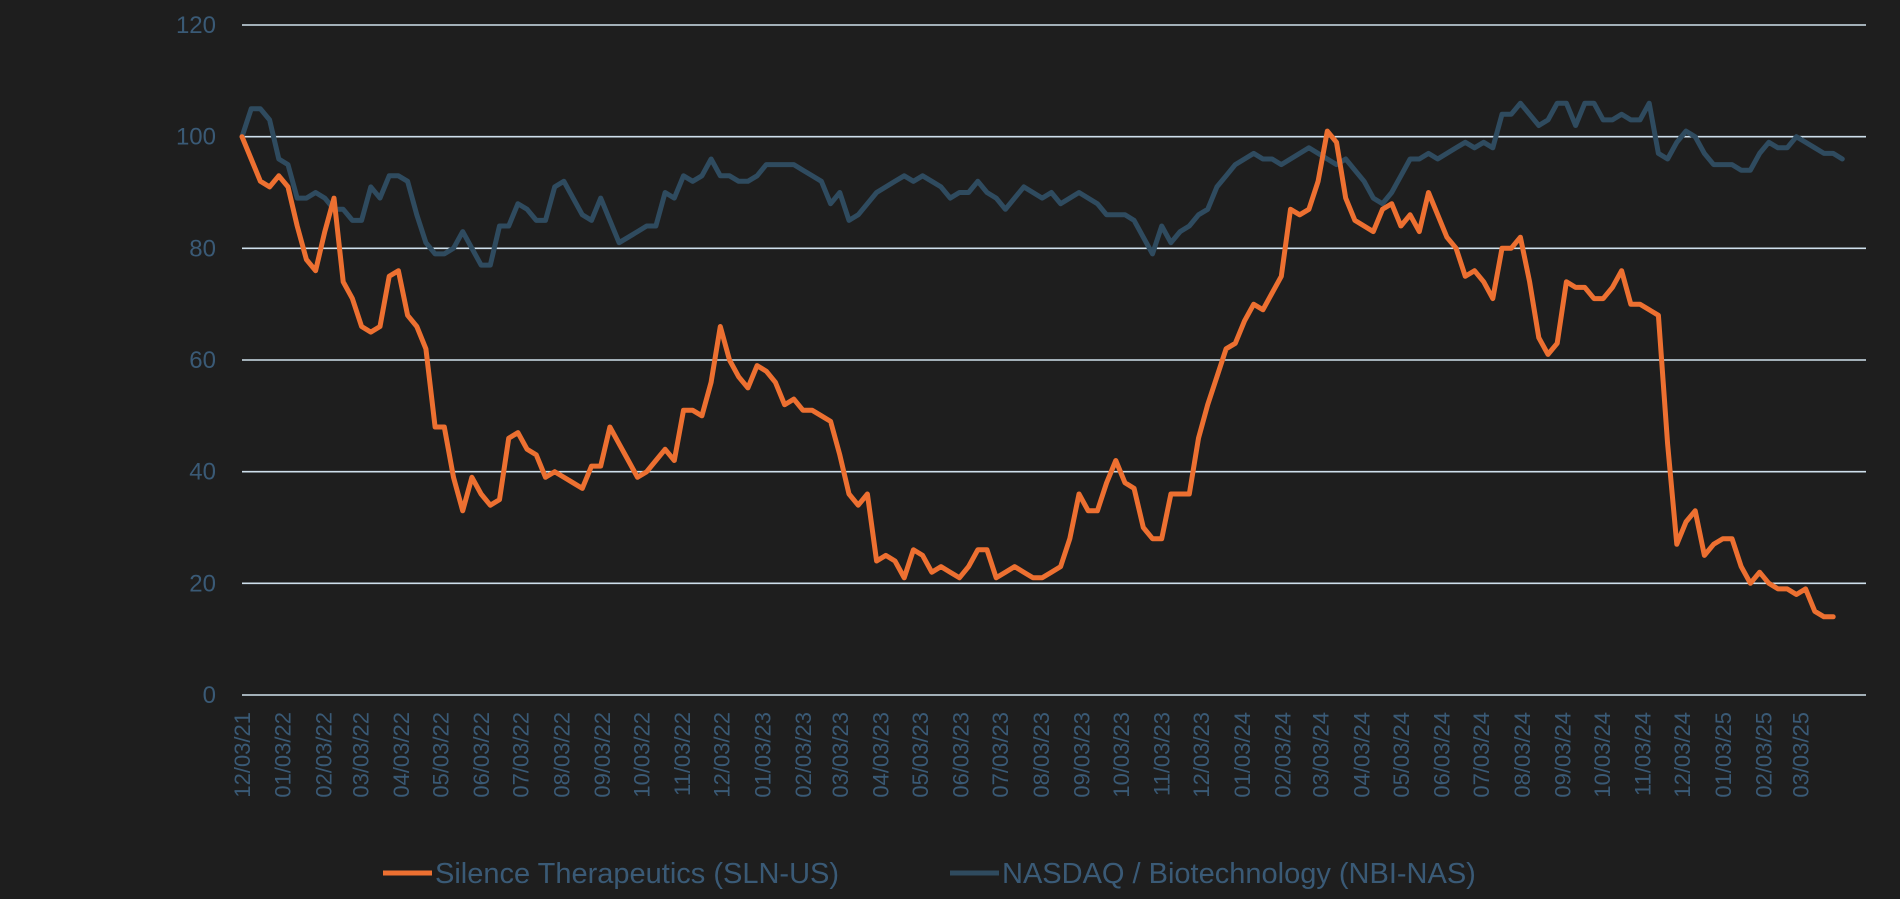 Image resolution: width=1900 pixels, height=899 pixels. Describe the element at coordinates (202, 472) in the screenshot. I see `y-tick-label: 40` at that location.